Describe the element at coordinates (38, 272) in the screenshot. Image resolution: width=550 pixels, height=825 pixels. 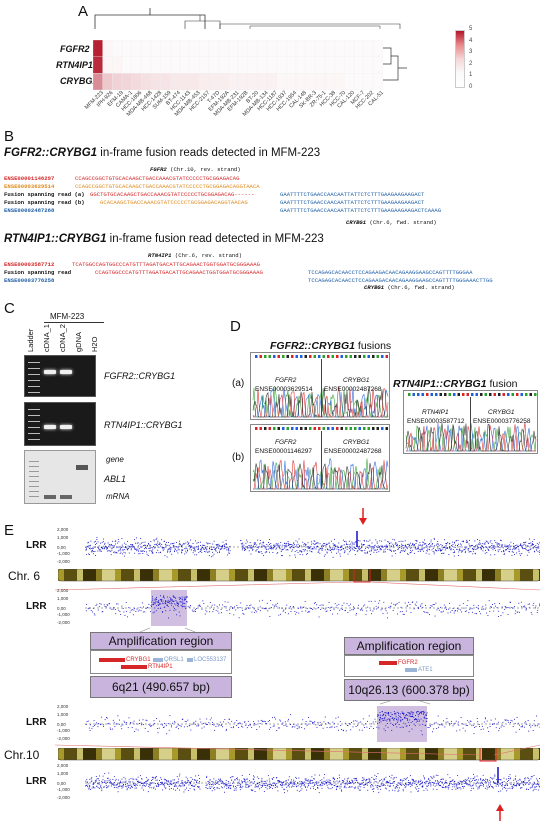
I see `alignment-row-label: Fusion spanning read` at that location.